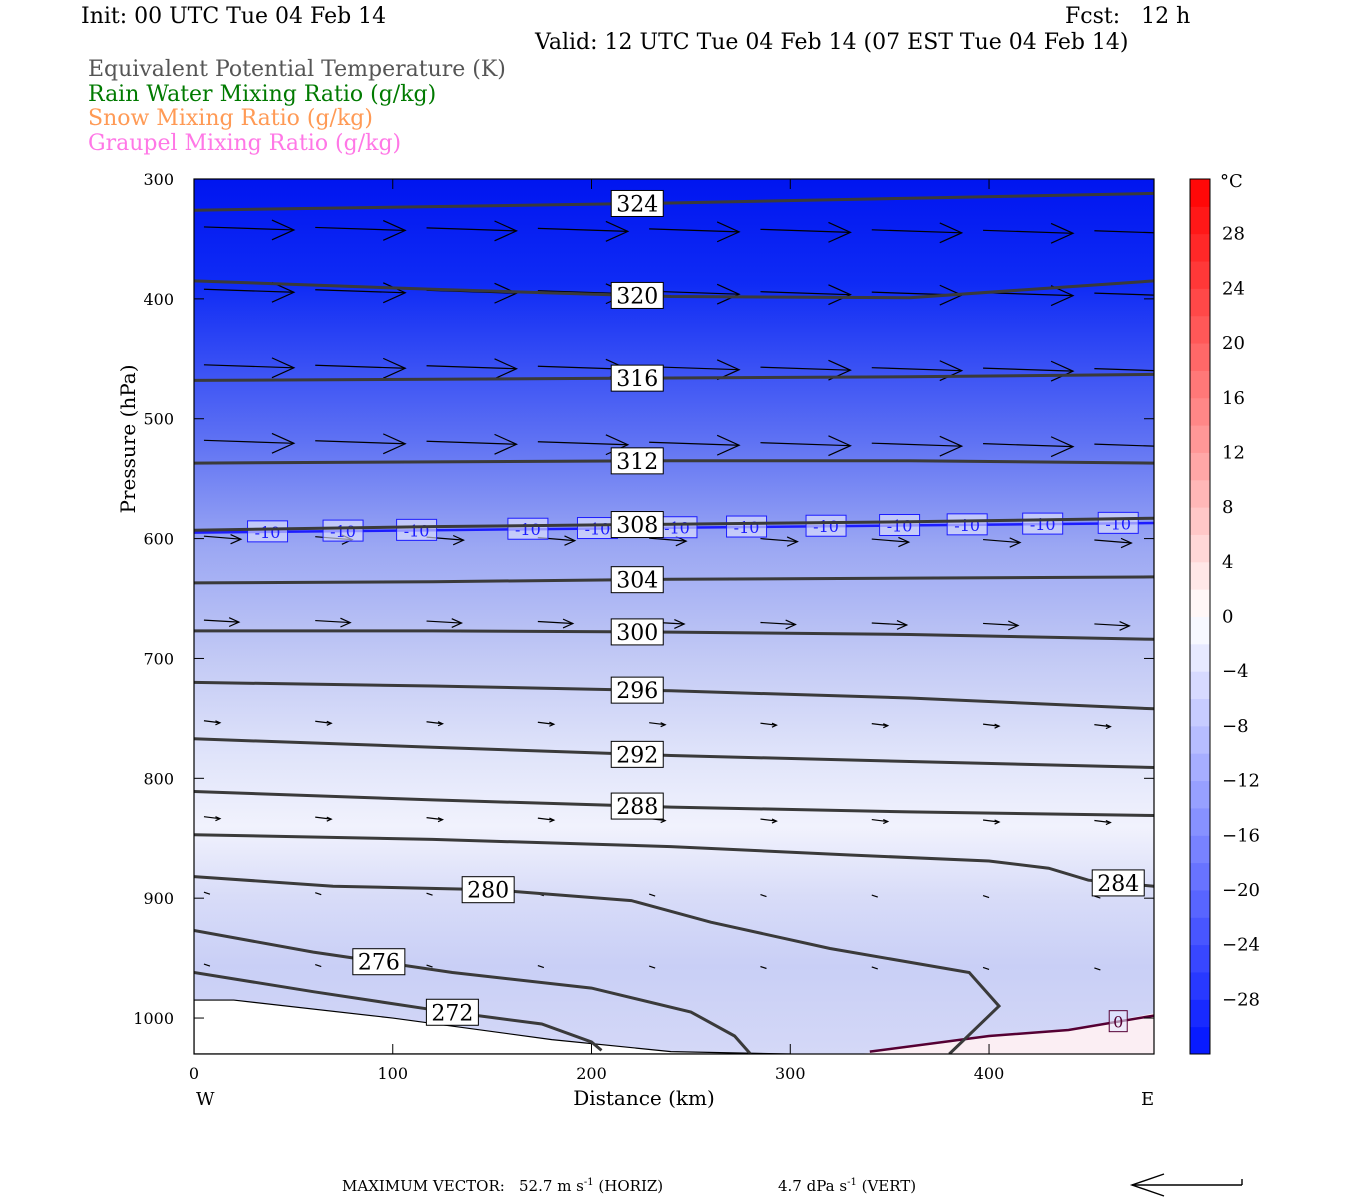 The height and width of the screenshot is (1200, 1350). What do you see at coordinates (1233, 343) in the screenshot?
I see `colorbar-tick-label: 20` at bounding box center [1233, 343].